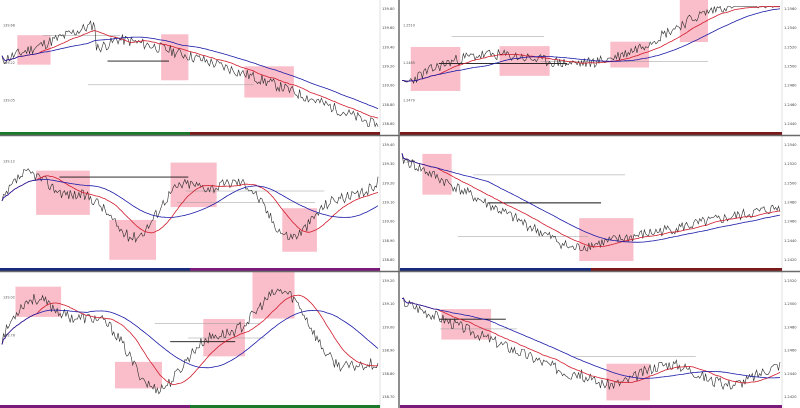  What do you see at coordinates (9, 162) in the screenshot?
I see `level-tag: 139.12` at bounding box center [9, 162].